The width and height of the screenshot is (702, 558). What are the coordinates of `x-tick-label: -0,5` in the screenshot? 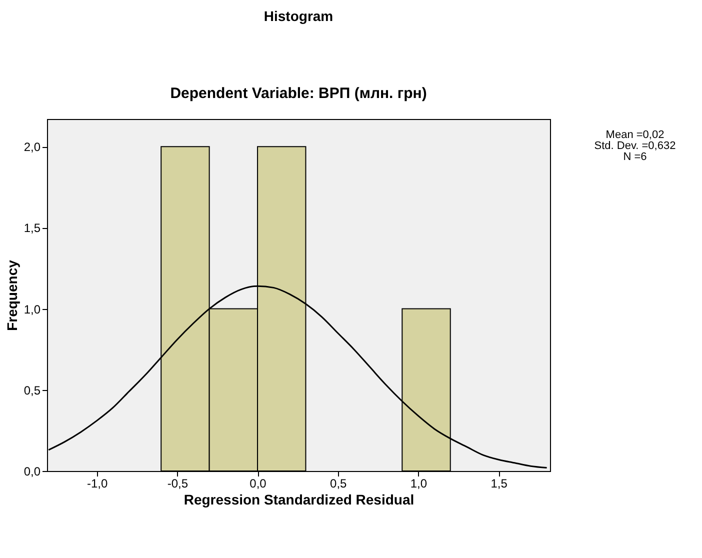 It's located at (177, 483).